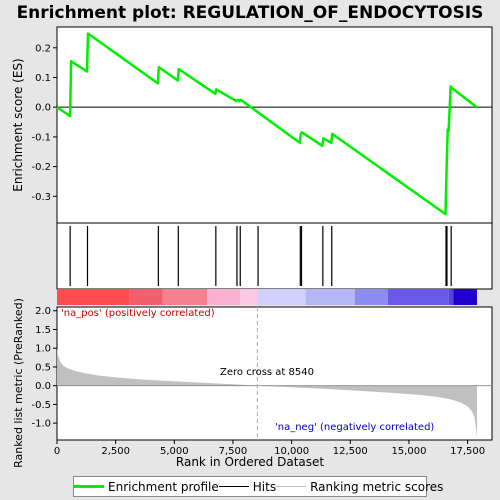  I want to click on x-tick-label: 12,500, so click(350, 451).